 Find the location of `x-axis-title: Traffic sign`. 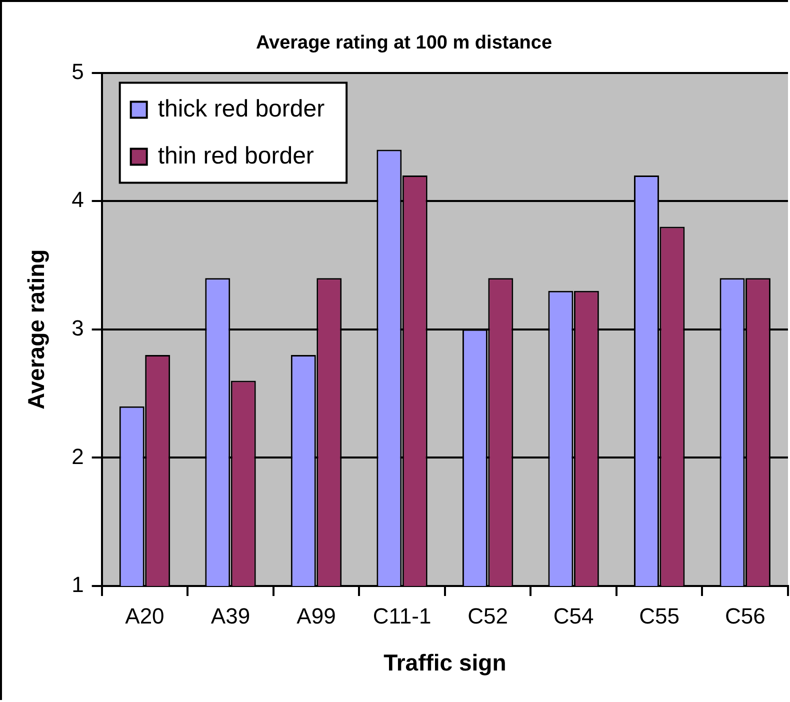

x-axis-title: Traffic sign is located at coordinates (445, 663).